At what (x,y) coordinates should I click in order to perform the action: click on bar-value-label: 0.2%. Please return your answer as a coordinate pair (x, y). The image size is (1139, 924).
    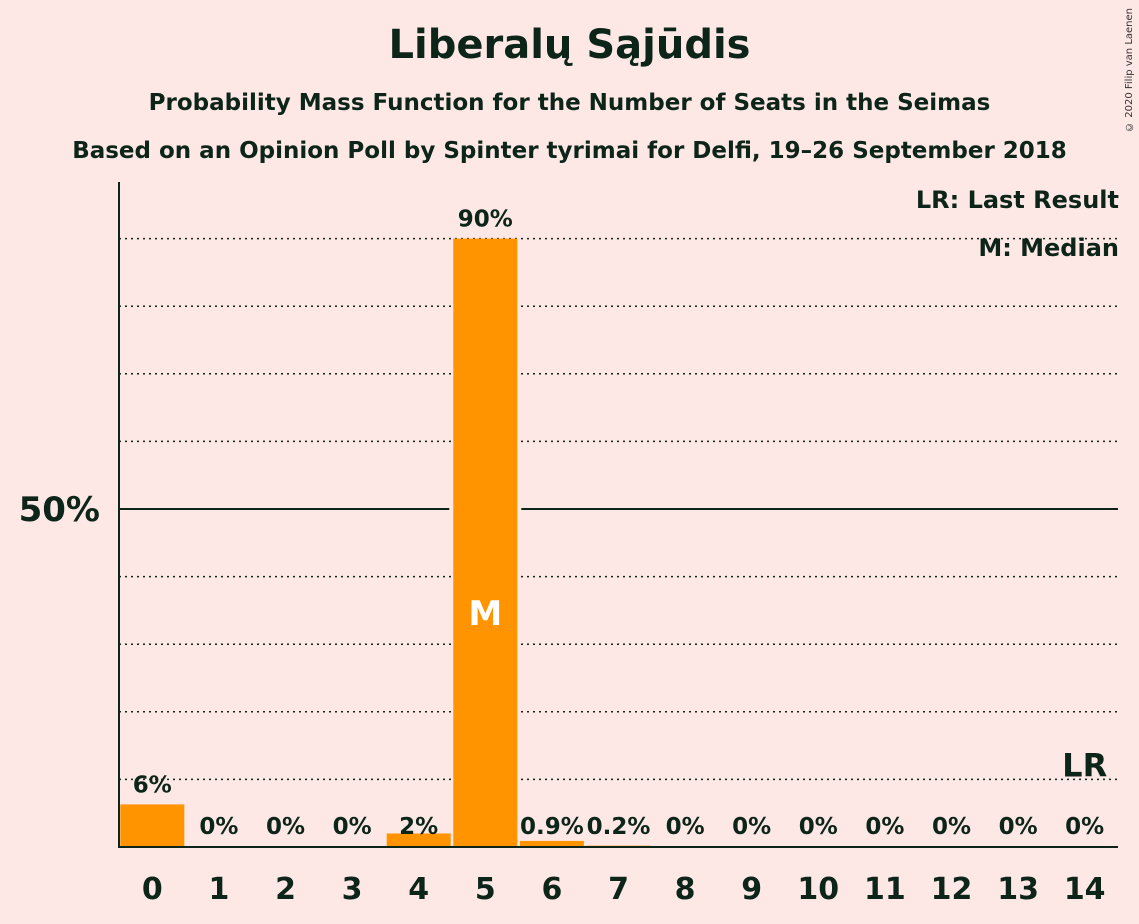
    Looking at the image, I should click on (619, 827).